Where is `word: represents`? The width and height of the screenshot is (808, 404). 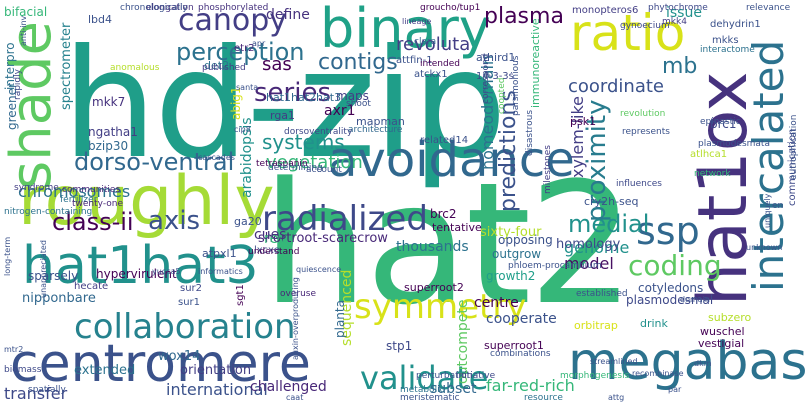
word: represents is located at coordinates (646, 132).